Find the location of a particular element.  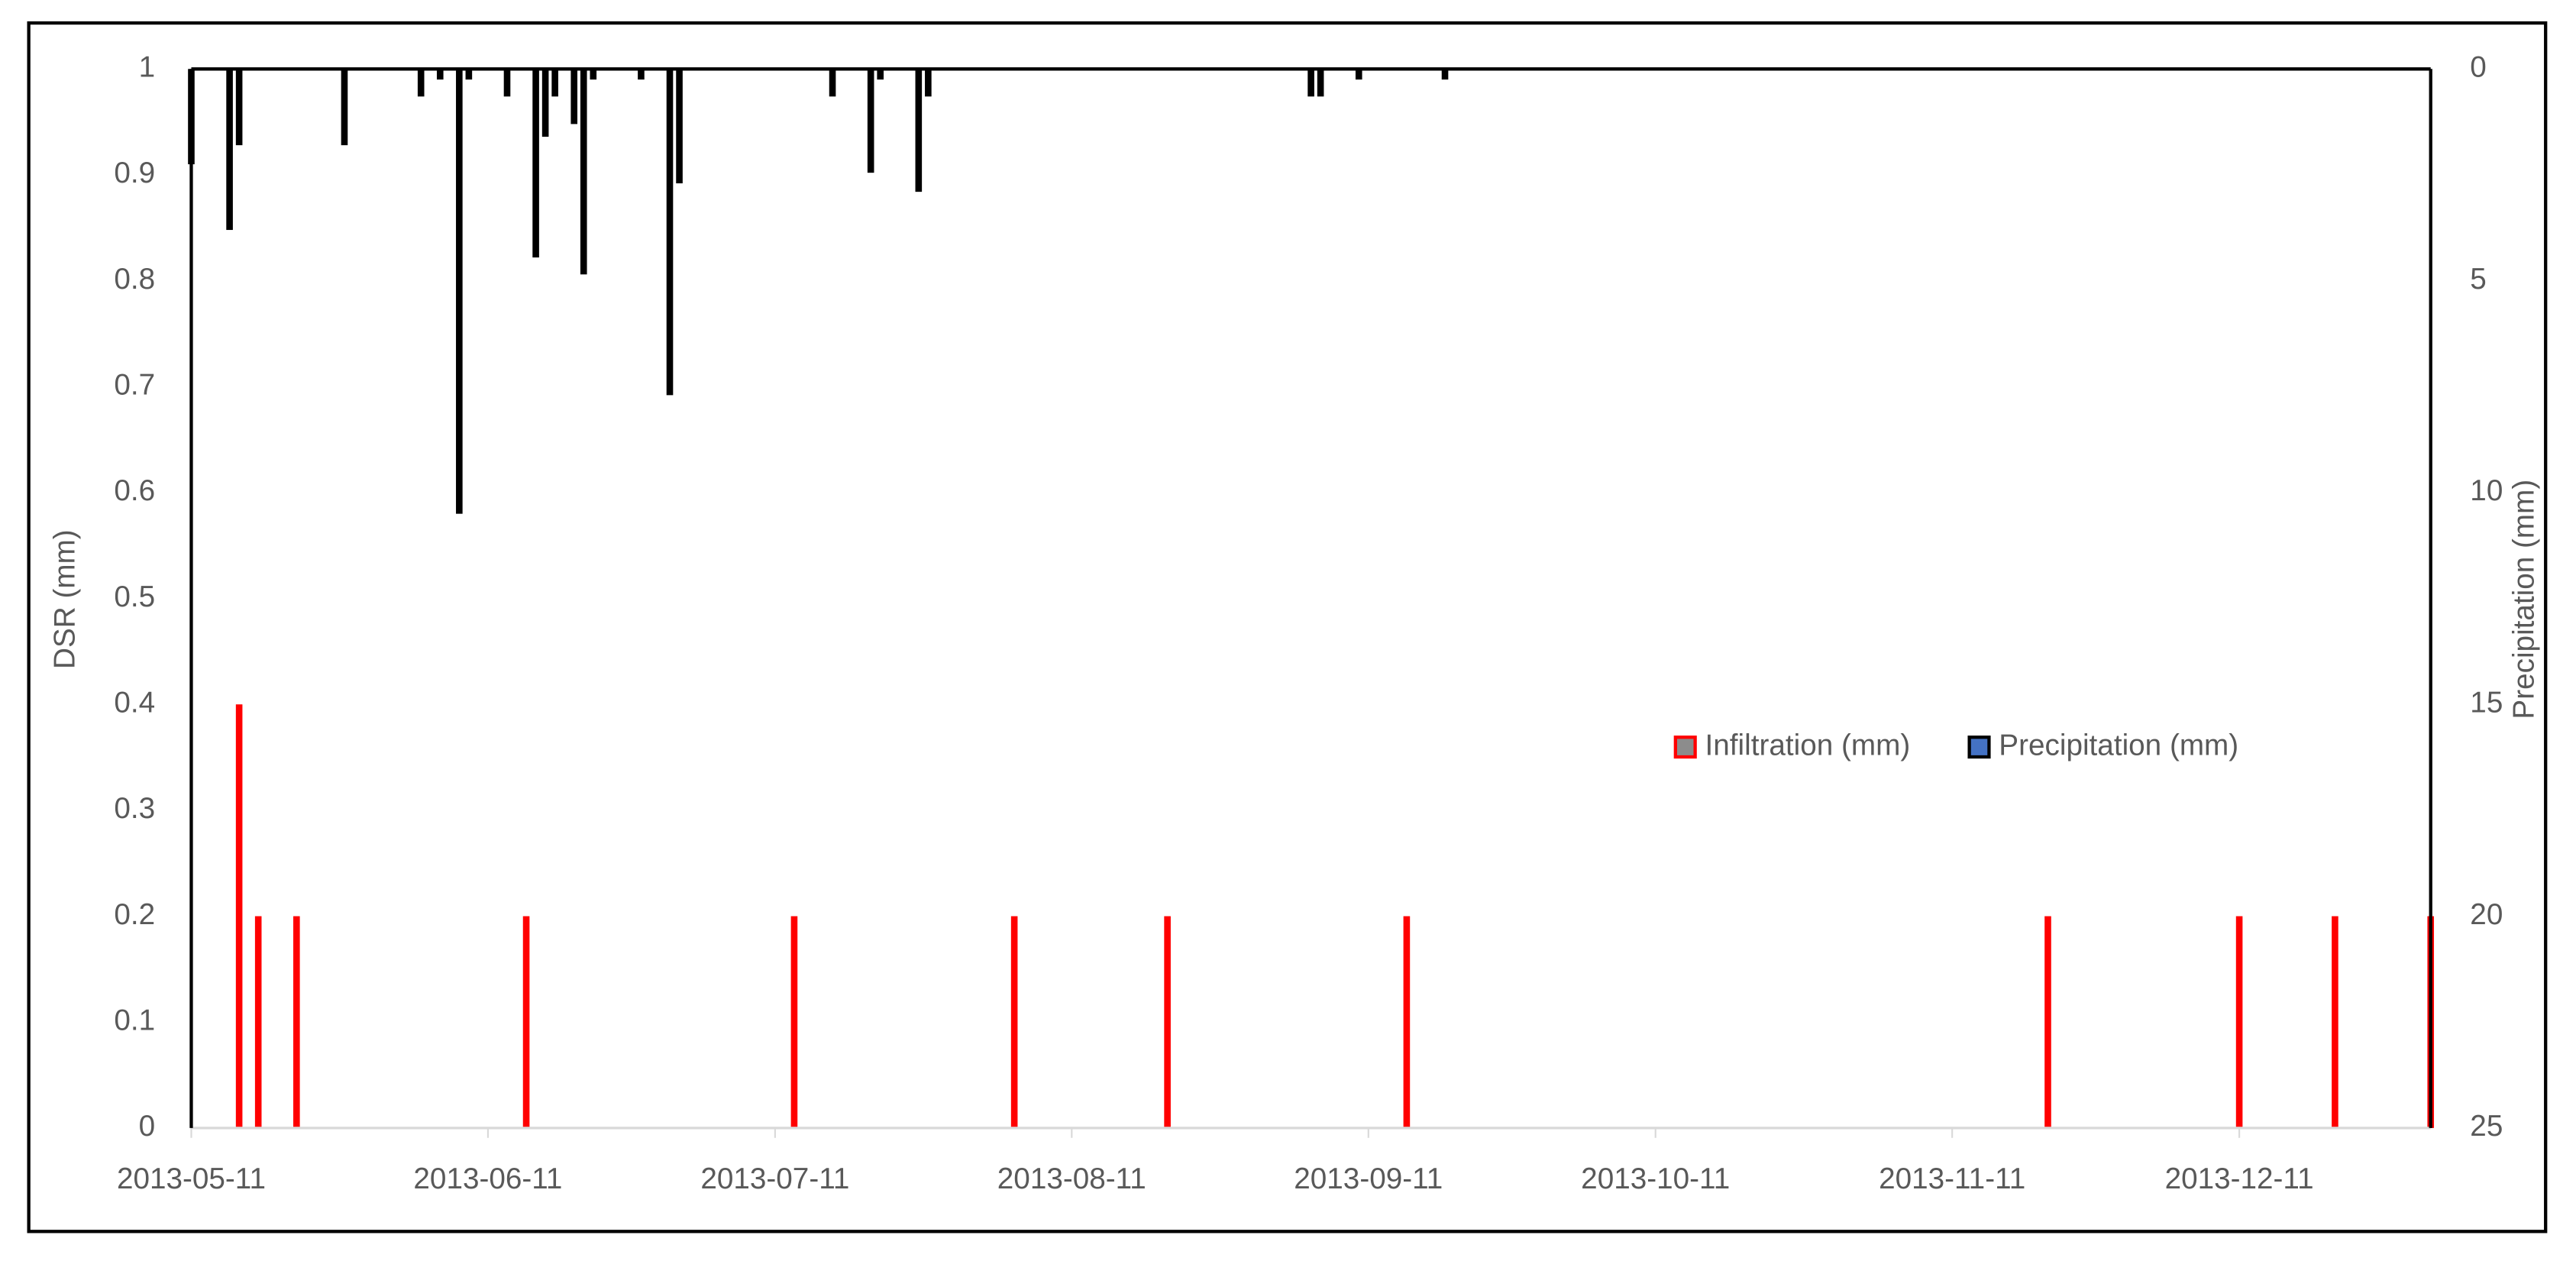

y-tick-label: 1 is located at coordinates (147, 67).